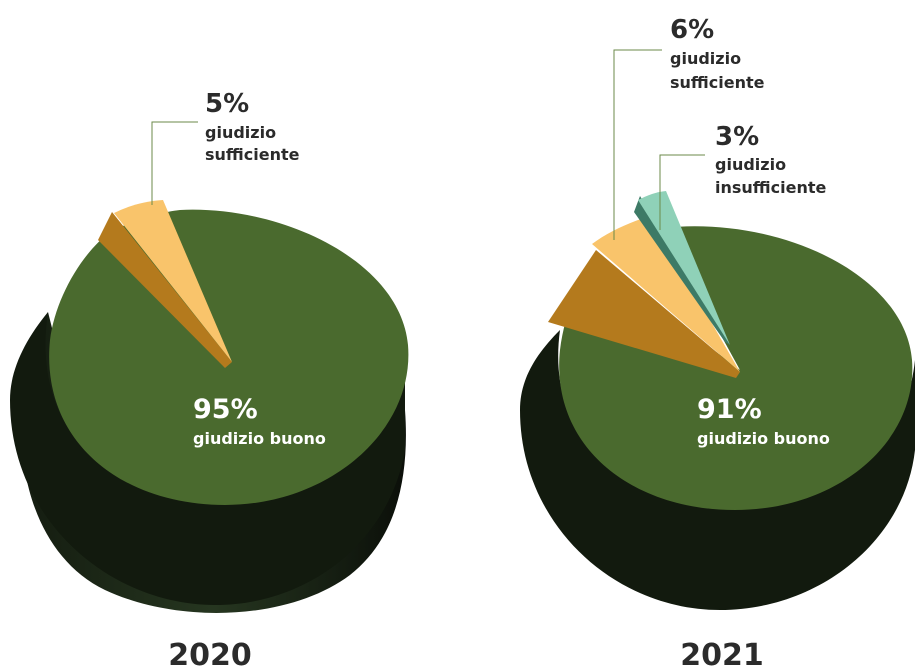  I want to click on label-2021-sufficiente-text-1: giudizio, so click(705, 58).